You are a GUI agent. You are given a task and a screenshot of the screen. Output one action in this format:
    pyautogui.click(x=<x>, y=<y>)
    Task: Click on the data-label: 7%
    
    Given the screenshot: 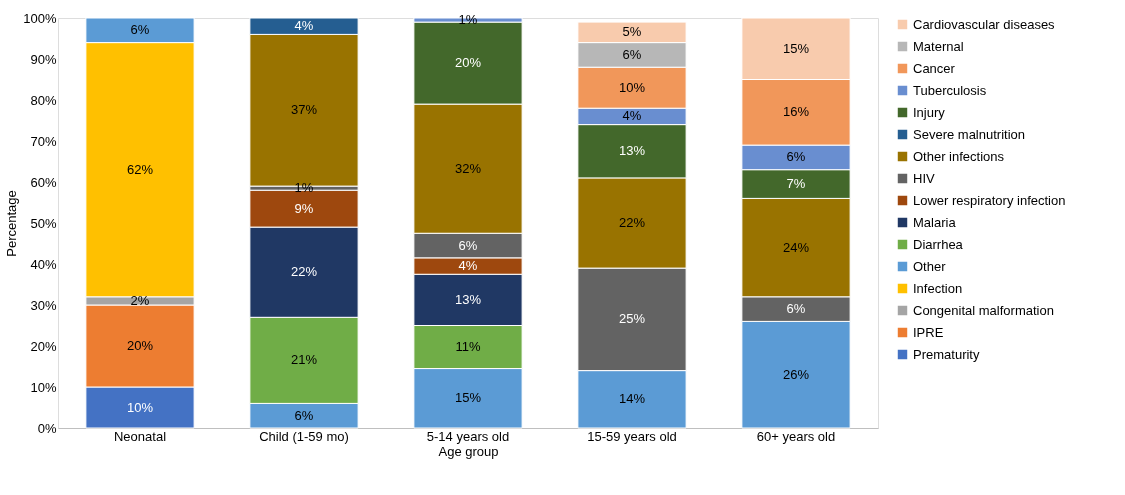 What is the action you would take?
    pyautogui.click(x=796, y=184)
    